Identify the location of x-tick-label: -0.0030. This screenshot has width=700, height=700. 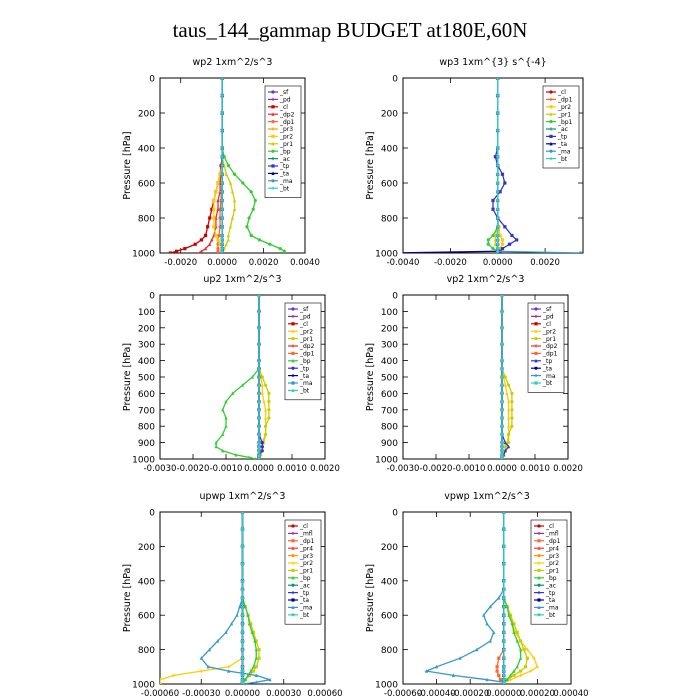
(403, 469).